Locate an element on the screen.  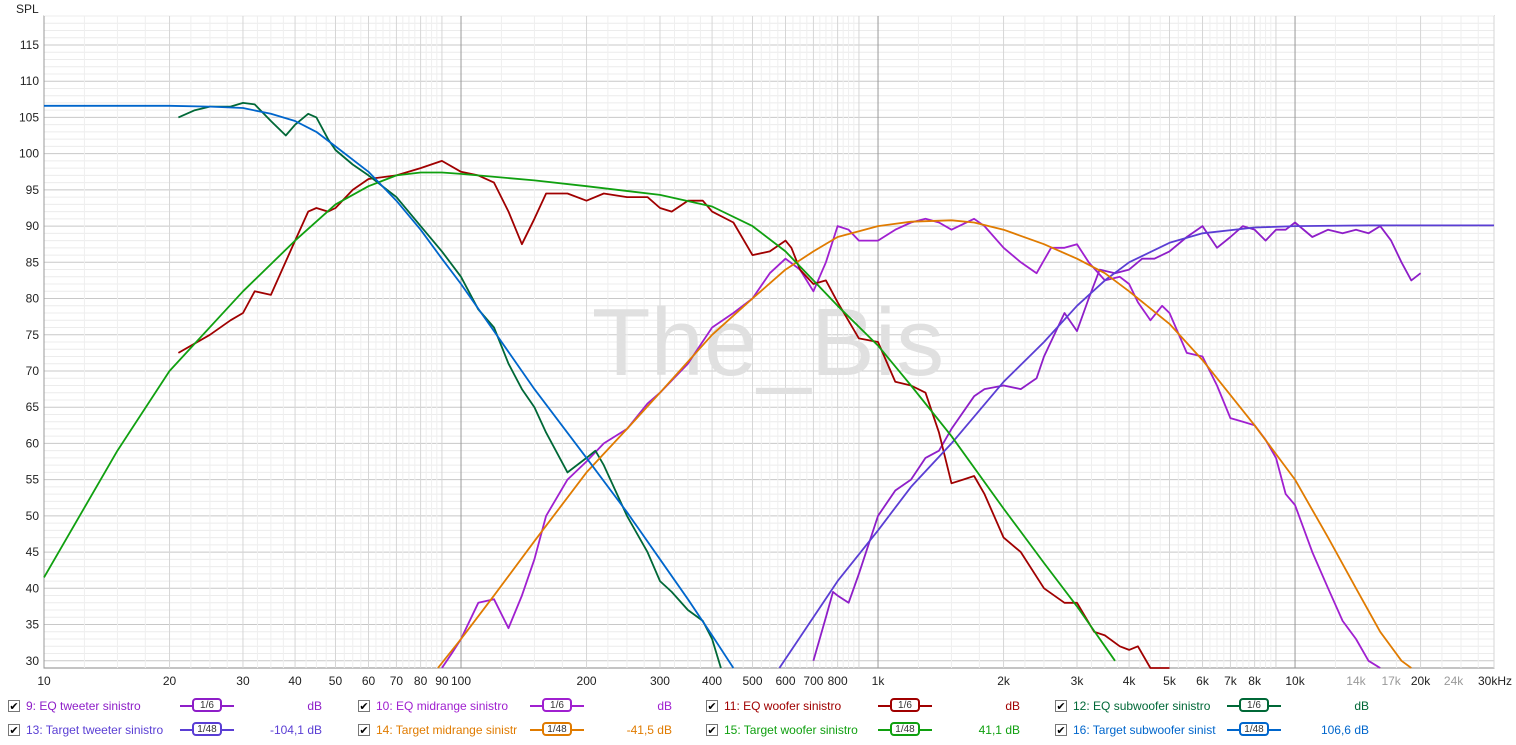
y-tick-label: 30 is located at coordinates (33, 661).